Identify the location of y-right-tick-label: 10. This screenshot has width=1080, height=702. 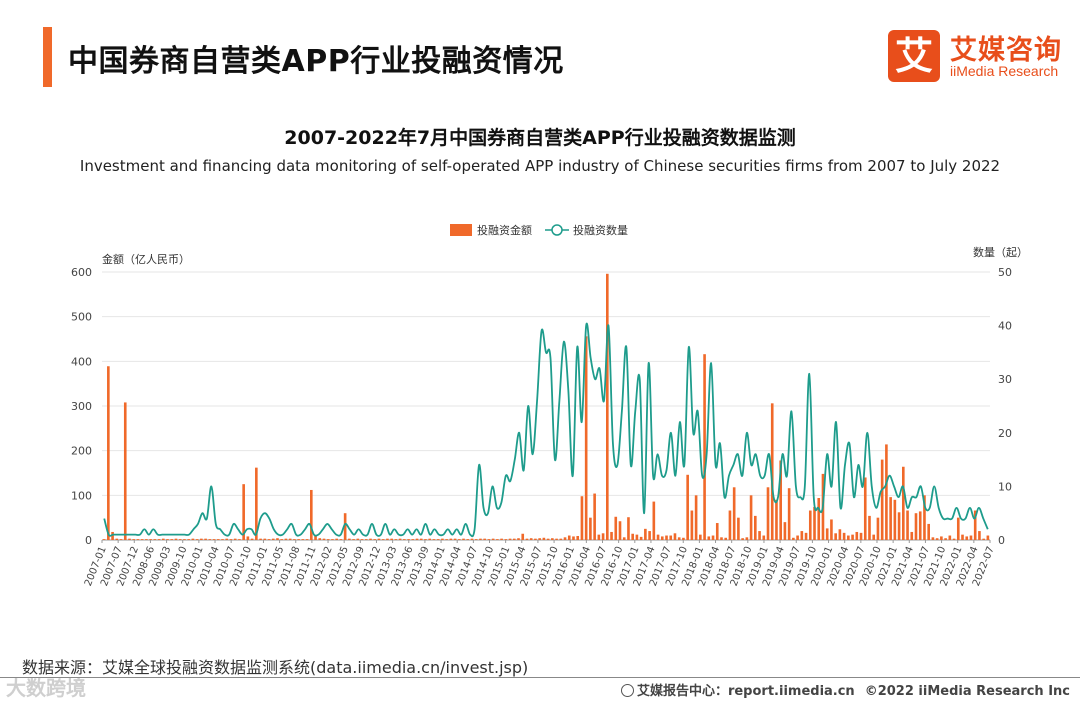
(1005, 486).